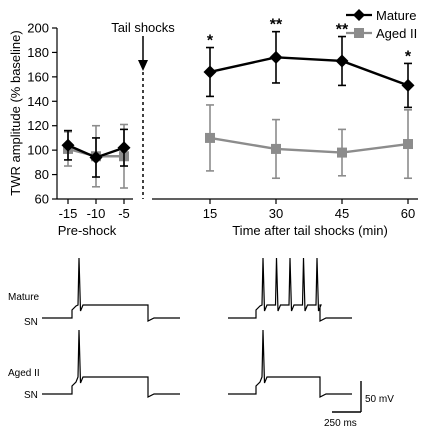  Describe the element at coordinates (111, 363) in the screenshot. I see `trace-aged-pre` at that location.